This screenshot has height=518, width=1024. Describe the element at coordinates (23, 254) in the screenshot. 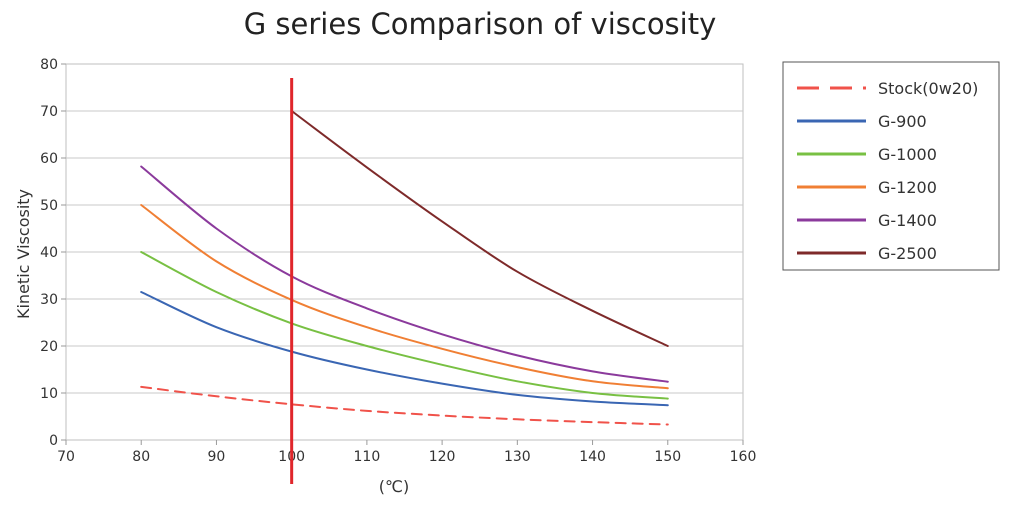

I see `y-axis-label: Kinetic Viscosity` at that location.